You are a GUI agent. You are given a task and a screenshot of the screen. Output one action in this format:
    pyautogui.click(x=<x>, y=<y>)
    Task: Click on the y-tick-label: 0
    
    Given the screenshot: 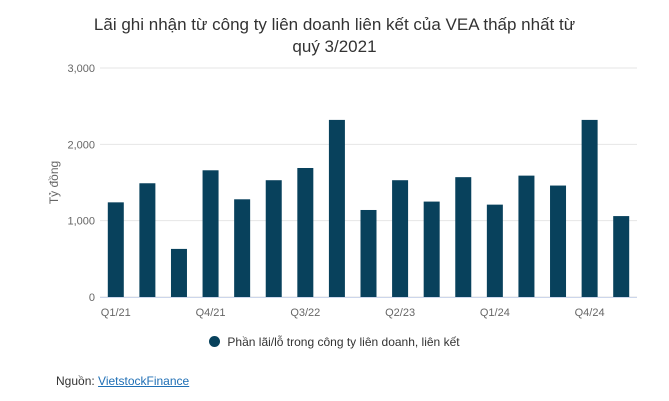 What is the action you would take?
    pyautogui.click(x=92, y=298)
    